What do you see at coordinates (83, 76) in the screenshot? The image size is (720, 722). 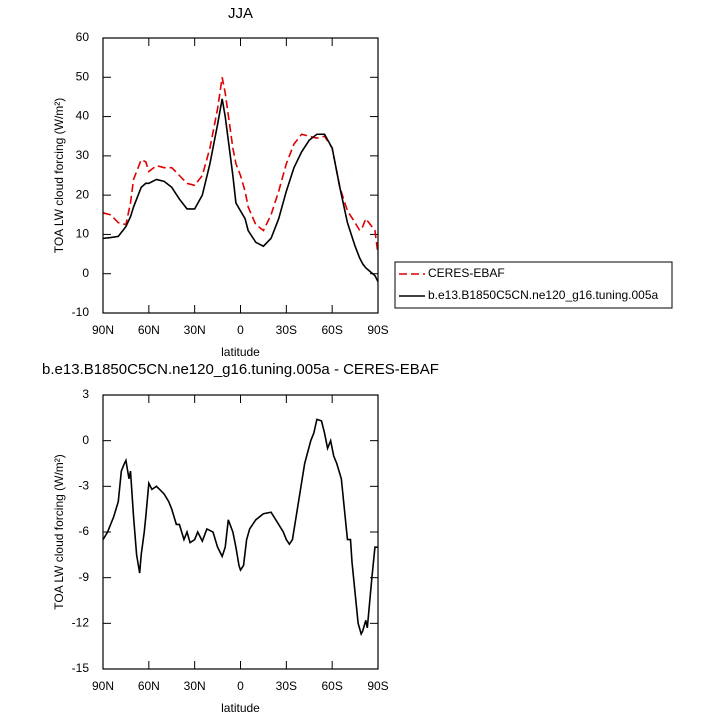 I see `y-tick-label: 50` at bounding box center [83, 76].